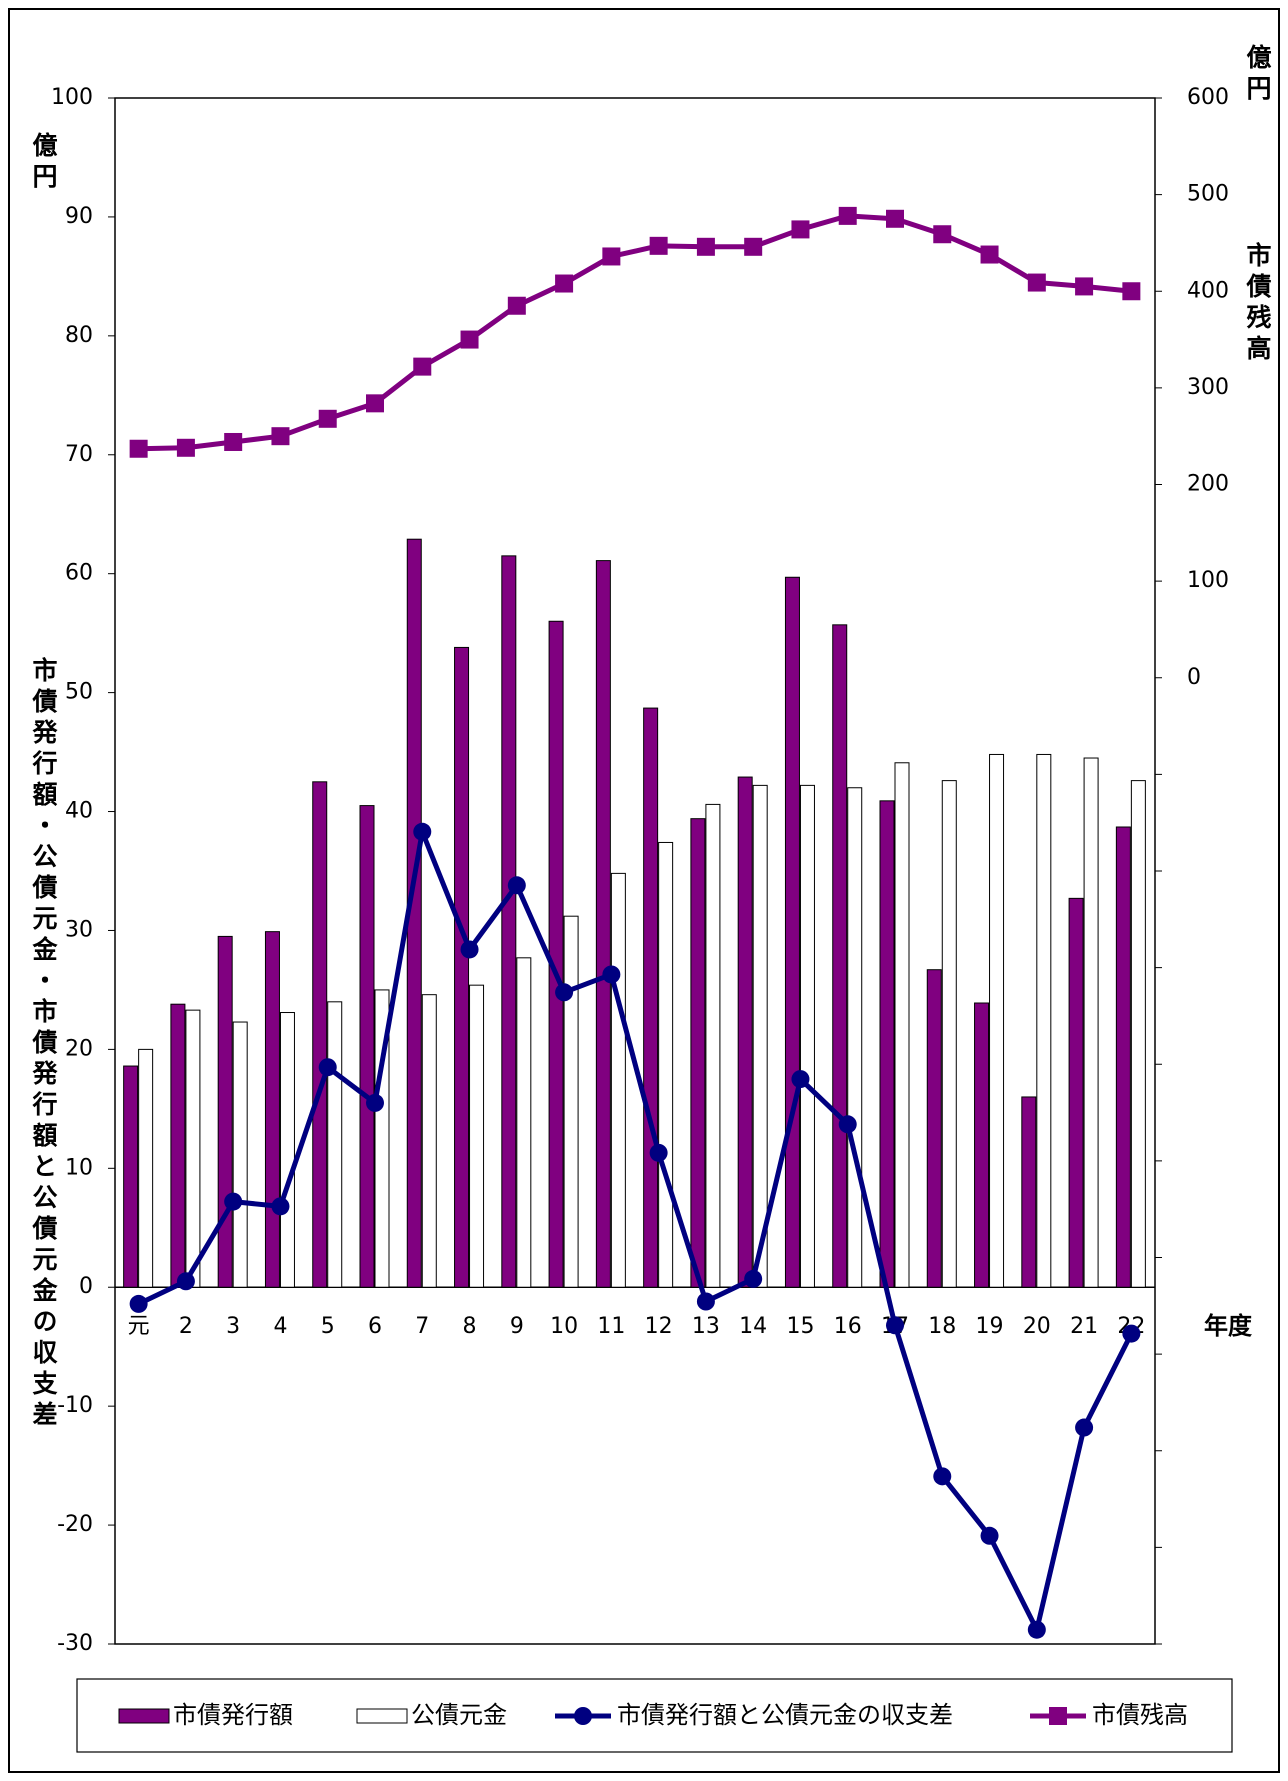 This screenshot has width=1288, height=1781. What do you see at coordinates (144, 1716) in the screenshot?
I see `legend-swatch` at bounding box center [144, 1716].